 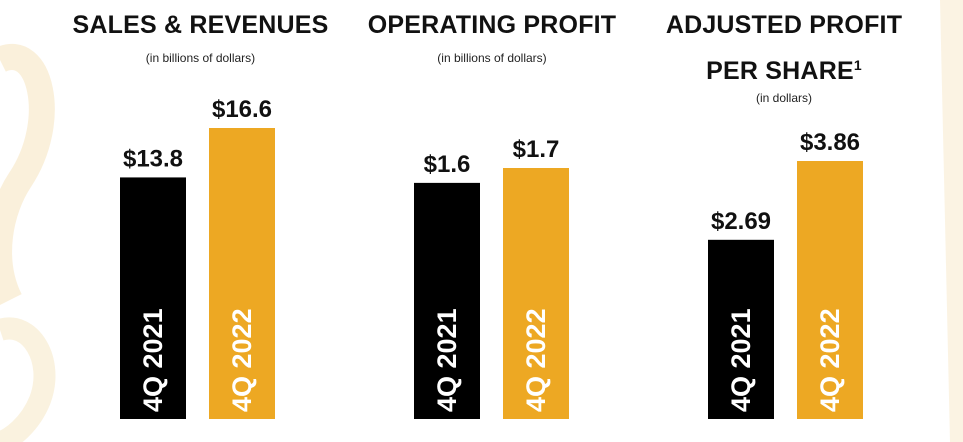 I want to click on sales-revenues-chart: $13.8 4Q 2021 $16.6 4Q 2022, so click(x=197, y=258).